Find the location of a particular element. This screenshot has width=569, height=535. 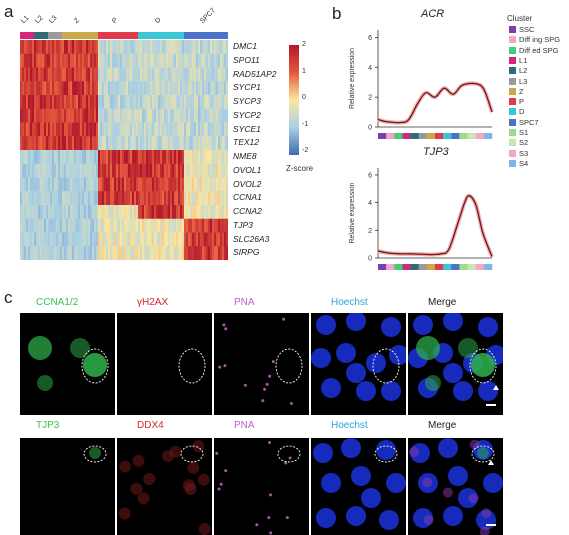

channel-label: PNA is located at coordinates (244, 425).